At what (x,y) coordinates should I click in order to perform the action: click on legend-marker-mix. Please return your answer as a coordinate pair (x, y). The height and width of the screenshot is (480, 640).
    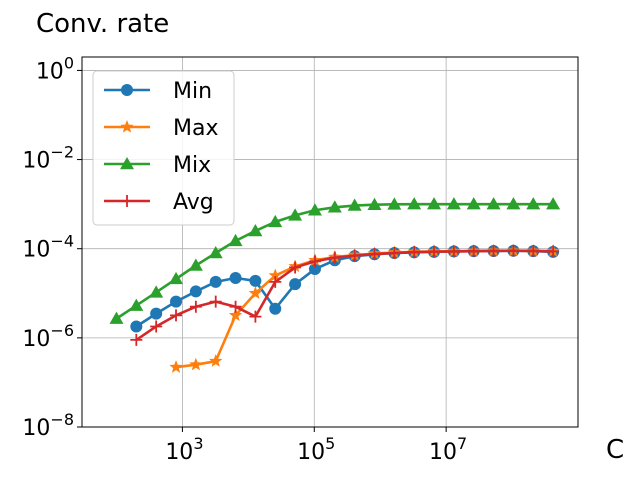
    Looking at the image, I should click on (127, 163).